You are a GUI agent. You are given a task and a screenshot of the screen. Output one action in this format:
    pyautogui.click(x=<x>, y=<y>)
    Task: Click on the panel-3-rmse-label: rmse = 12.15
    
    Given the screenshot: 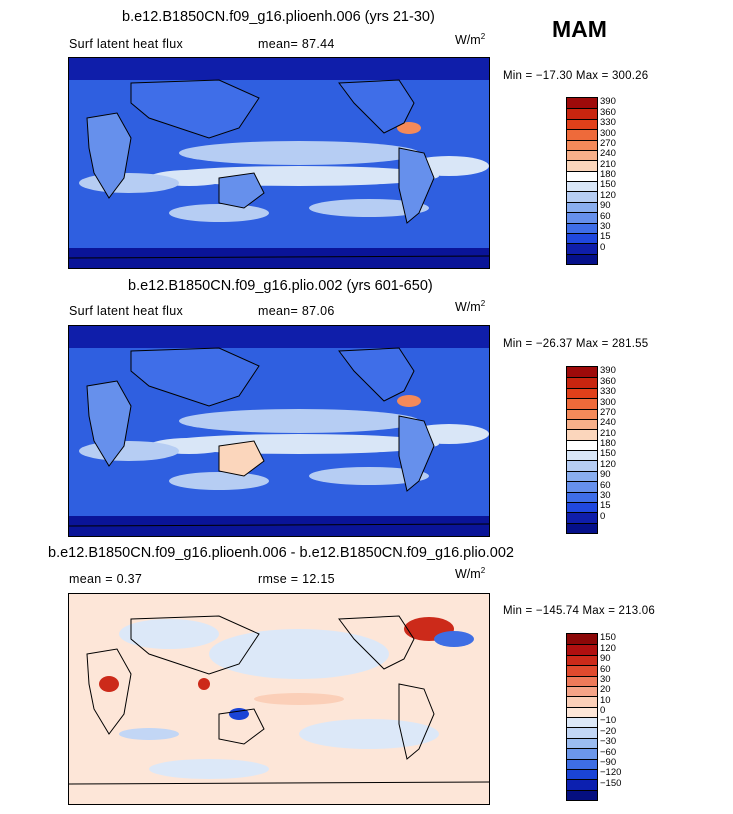 What is the action you would take?
    pyautogui.click(x=296, y=579)
    